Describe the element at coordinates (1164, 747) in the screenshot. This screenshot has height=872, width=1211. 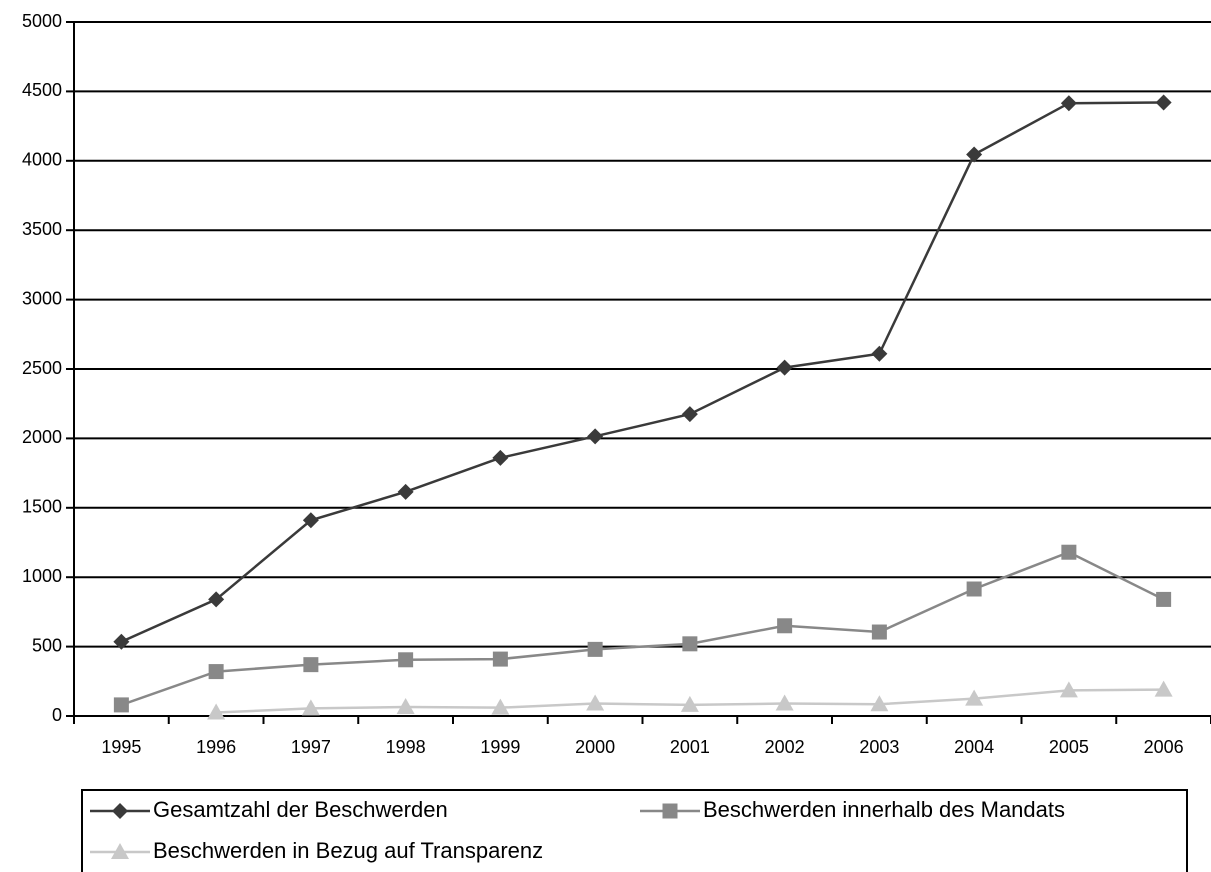
I see `x-tick-label: 2006` at that location.